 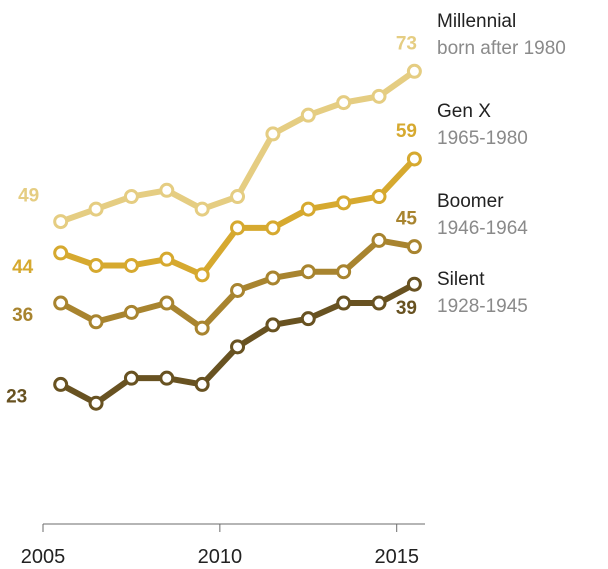 I want to click on legend-subtitle-silent: 1928-1945, so click(x=482, y=306).